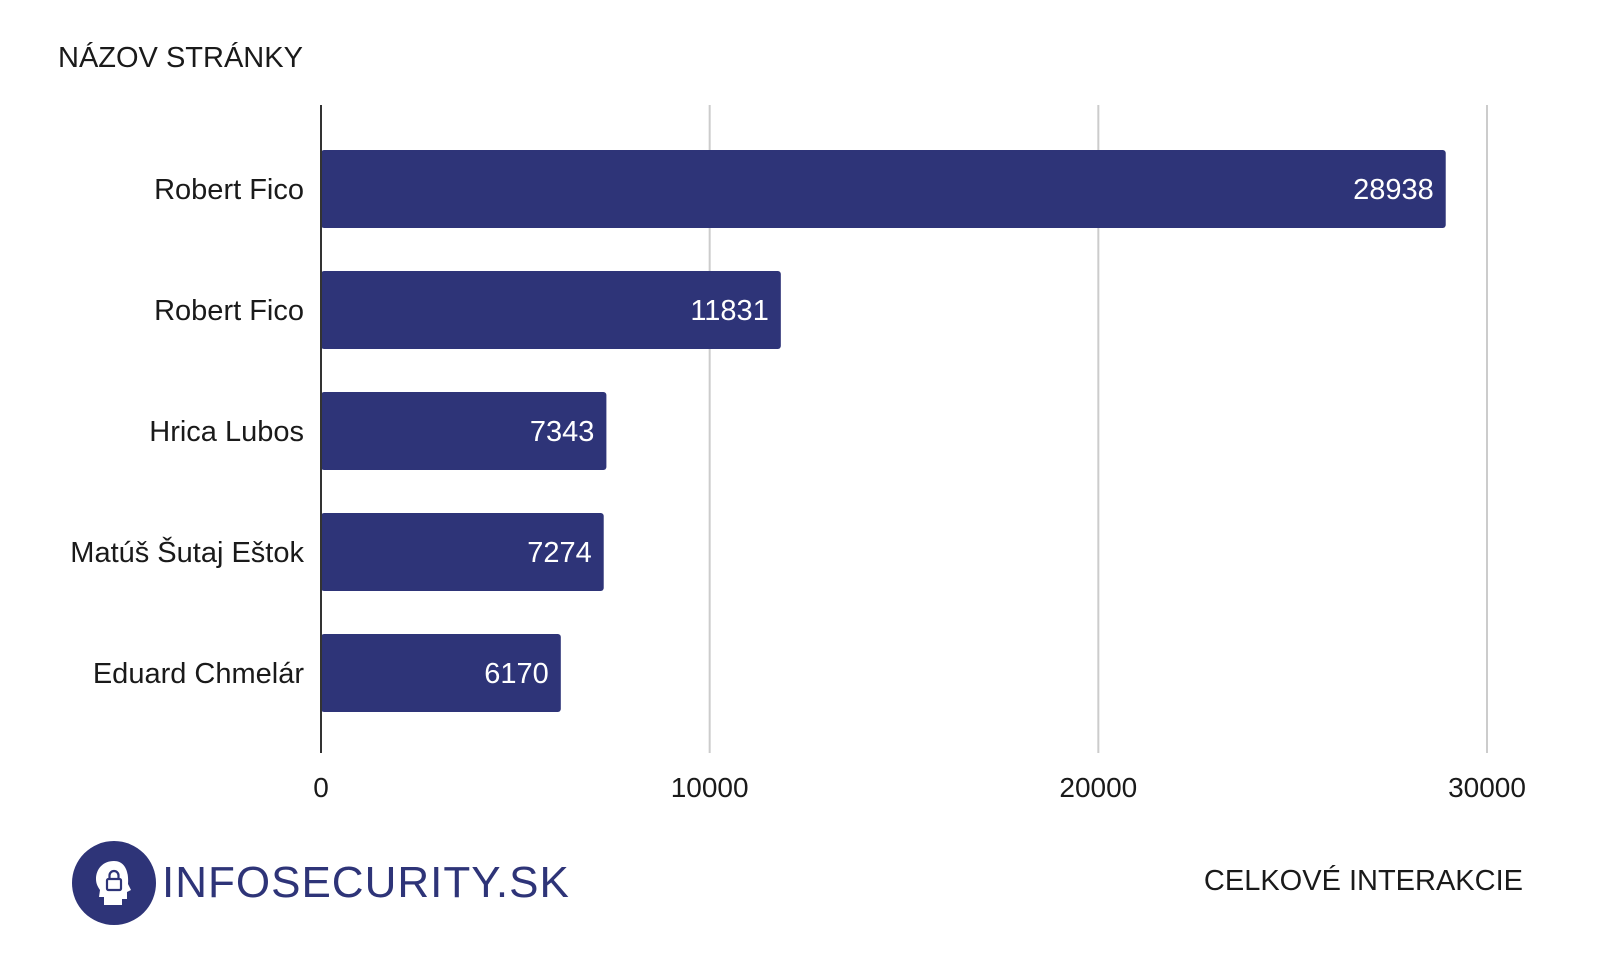  What do you see at coordinates (729, 311) in the screenshot?
I see `data-label-2: 11831` at bounding box center [729, 311].